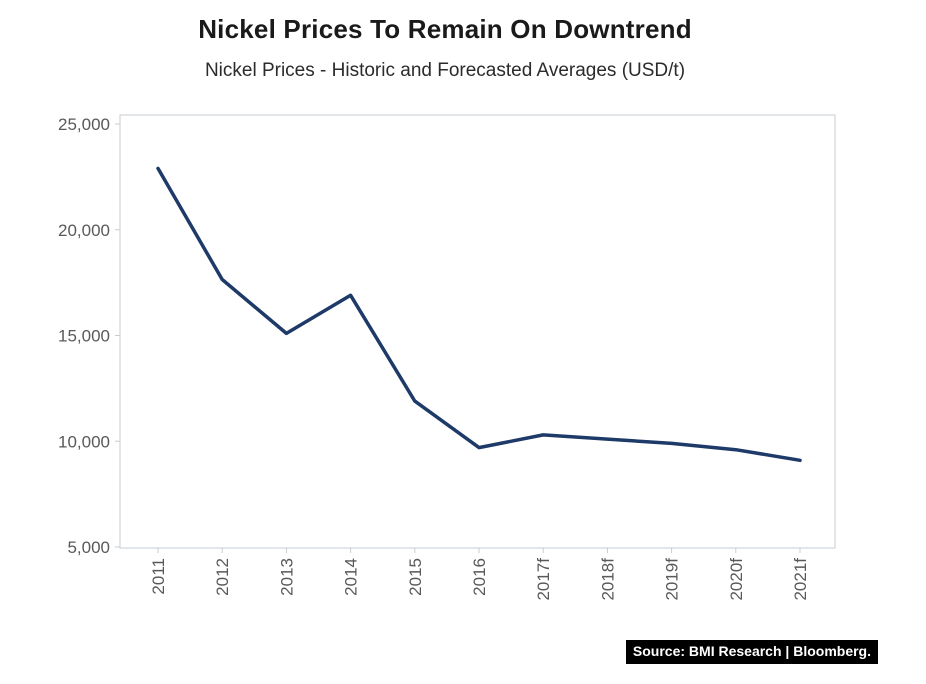  What do you see at coordinates (84, 441) in the screenshot?
I see `y-axis-label: 10,000` at bounding box center [84, 441].